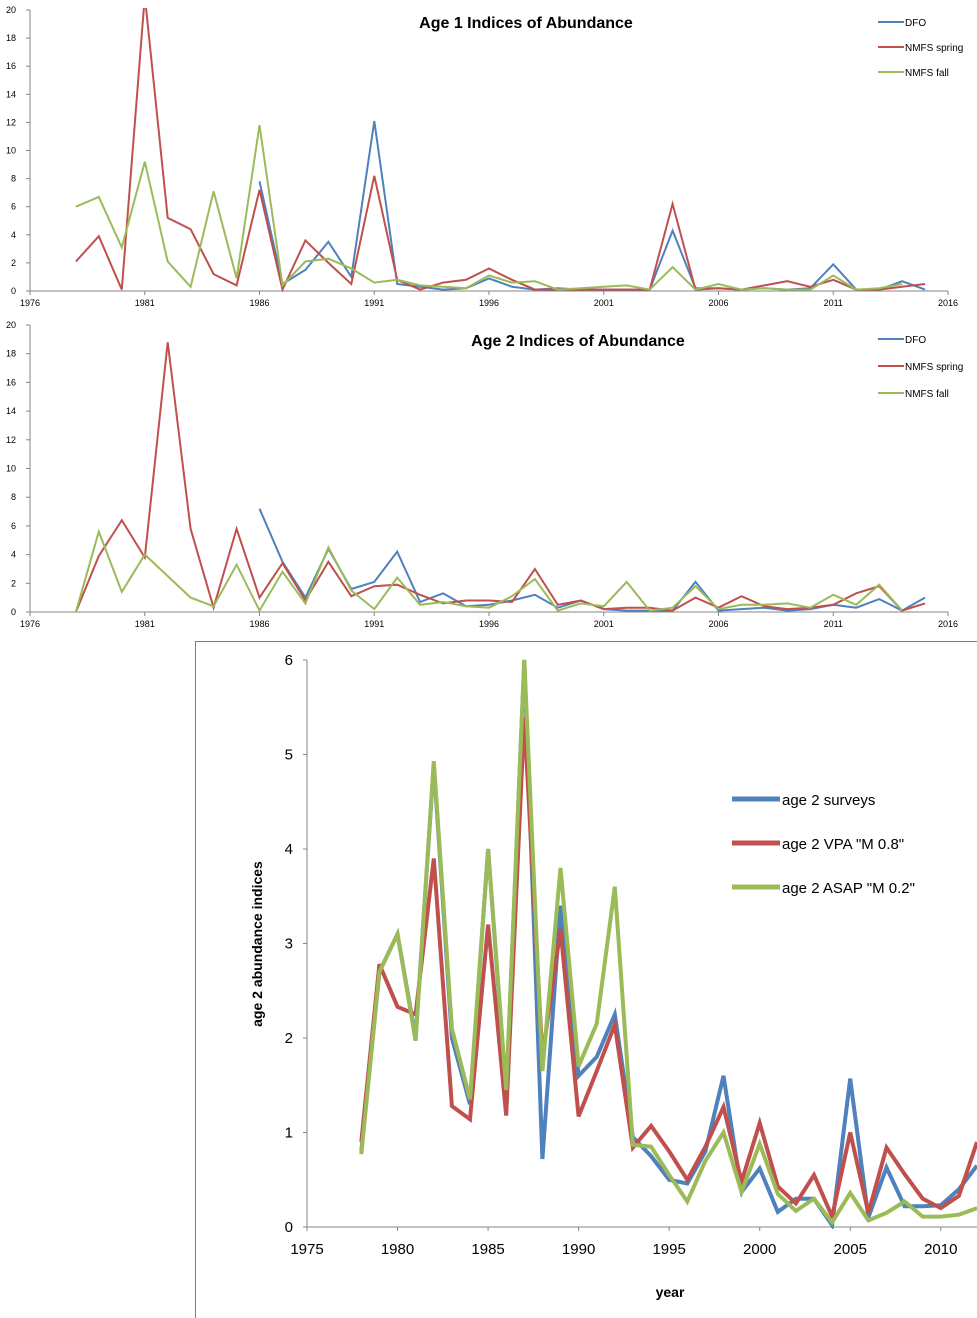 The image size is (977, 1318). What do you see at coordinates (828, 800) in the screenshot?
I see `legend-label: age 2 surveys` at bounding box center [828, 800].